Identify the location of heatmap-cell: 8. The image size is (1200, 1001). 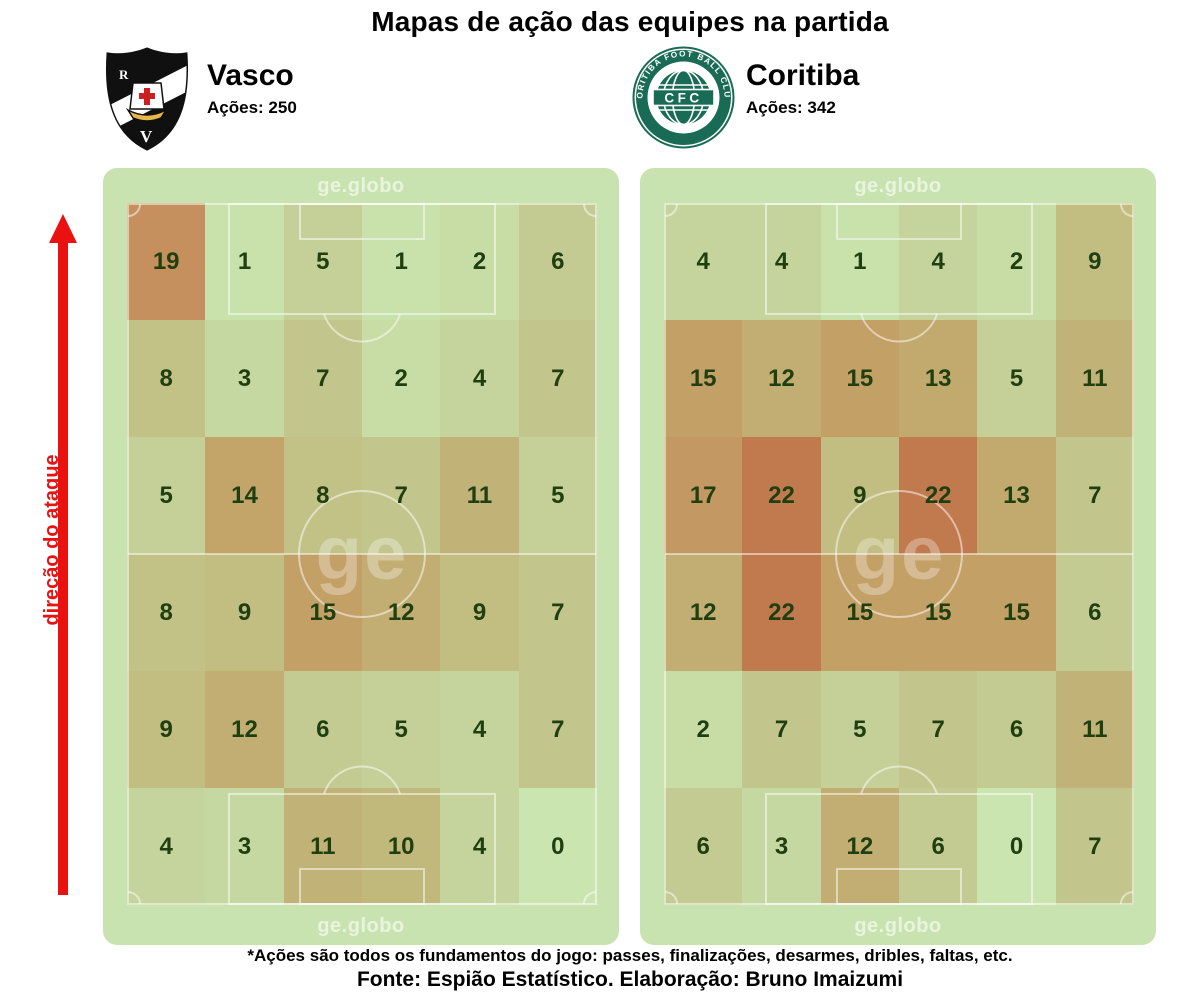
(166, 612).